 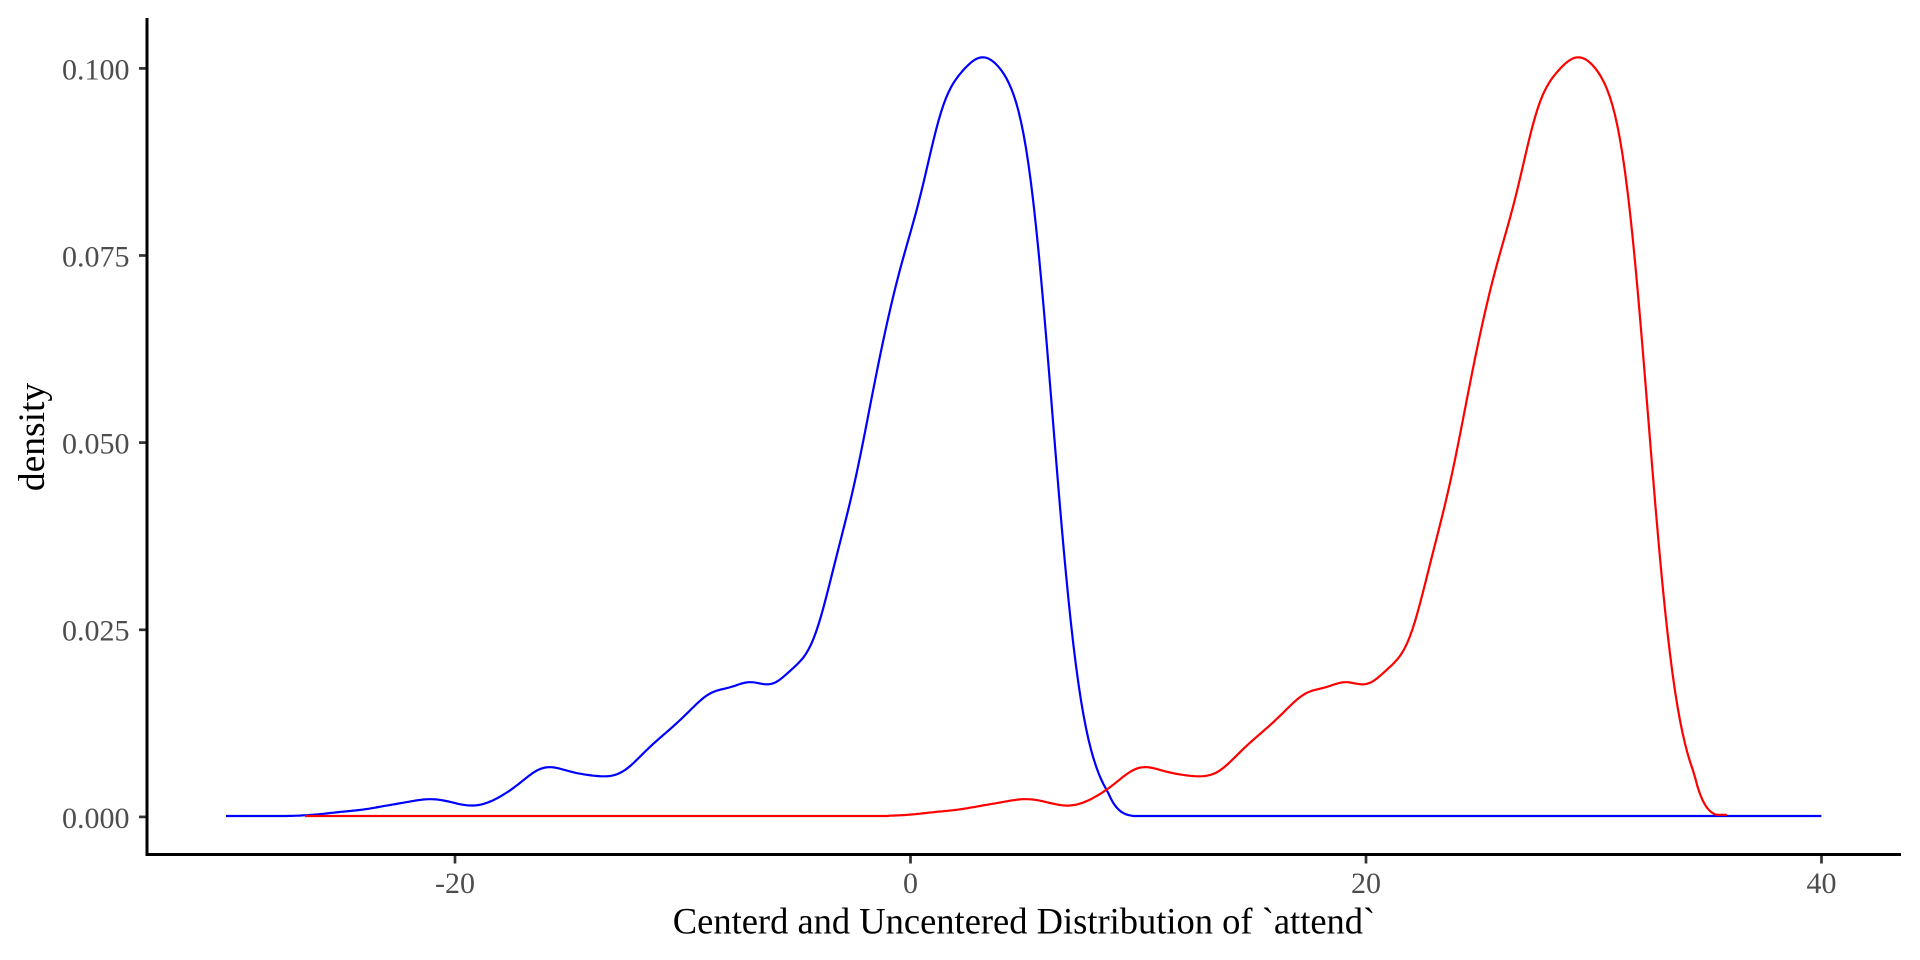 I want to click on svg-text: 40, so click(x=1822, y=883).